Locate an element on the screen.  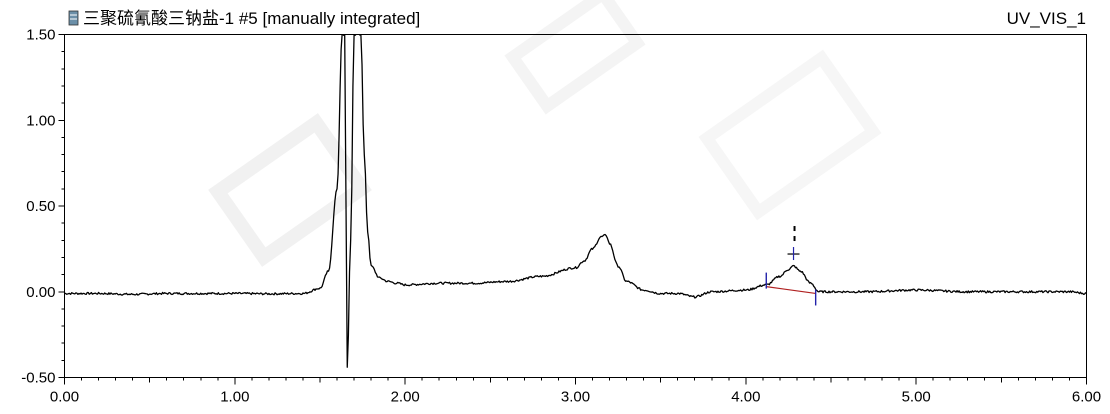
chromatogram-icon is located at coordinates (73, 18).